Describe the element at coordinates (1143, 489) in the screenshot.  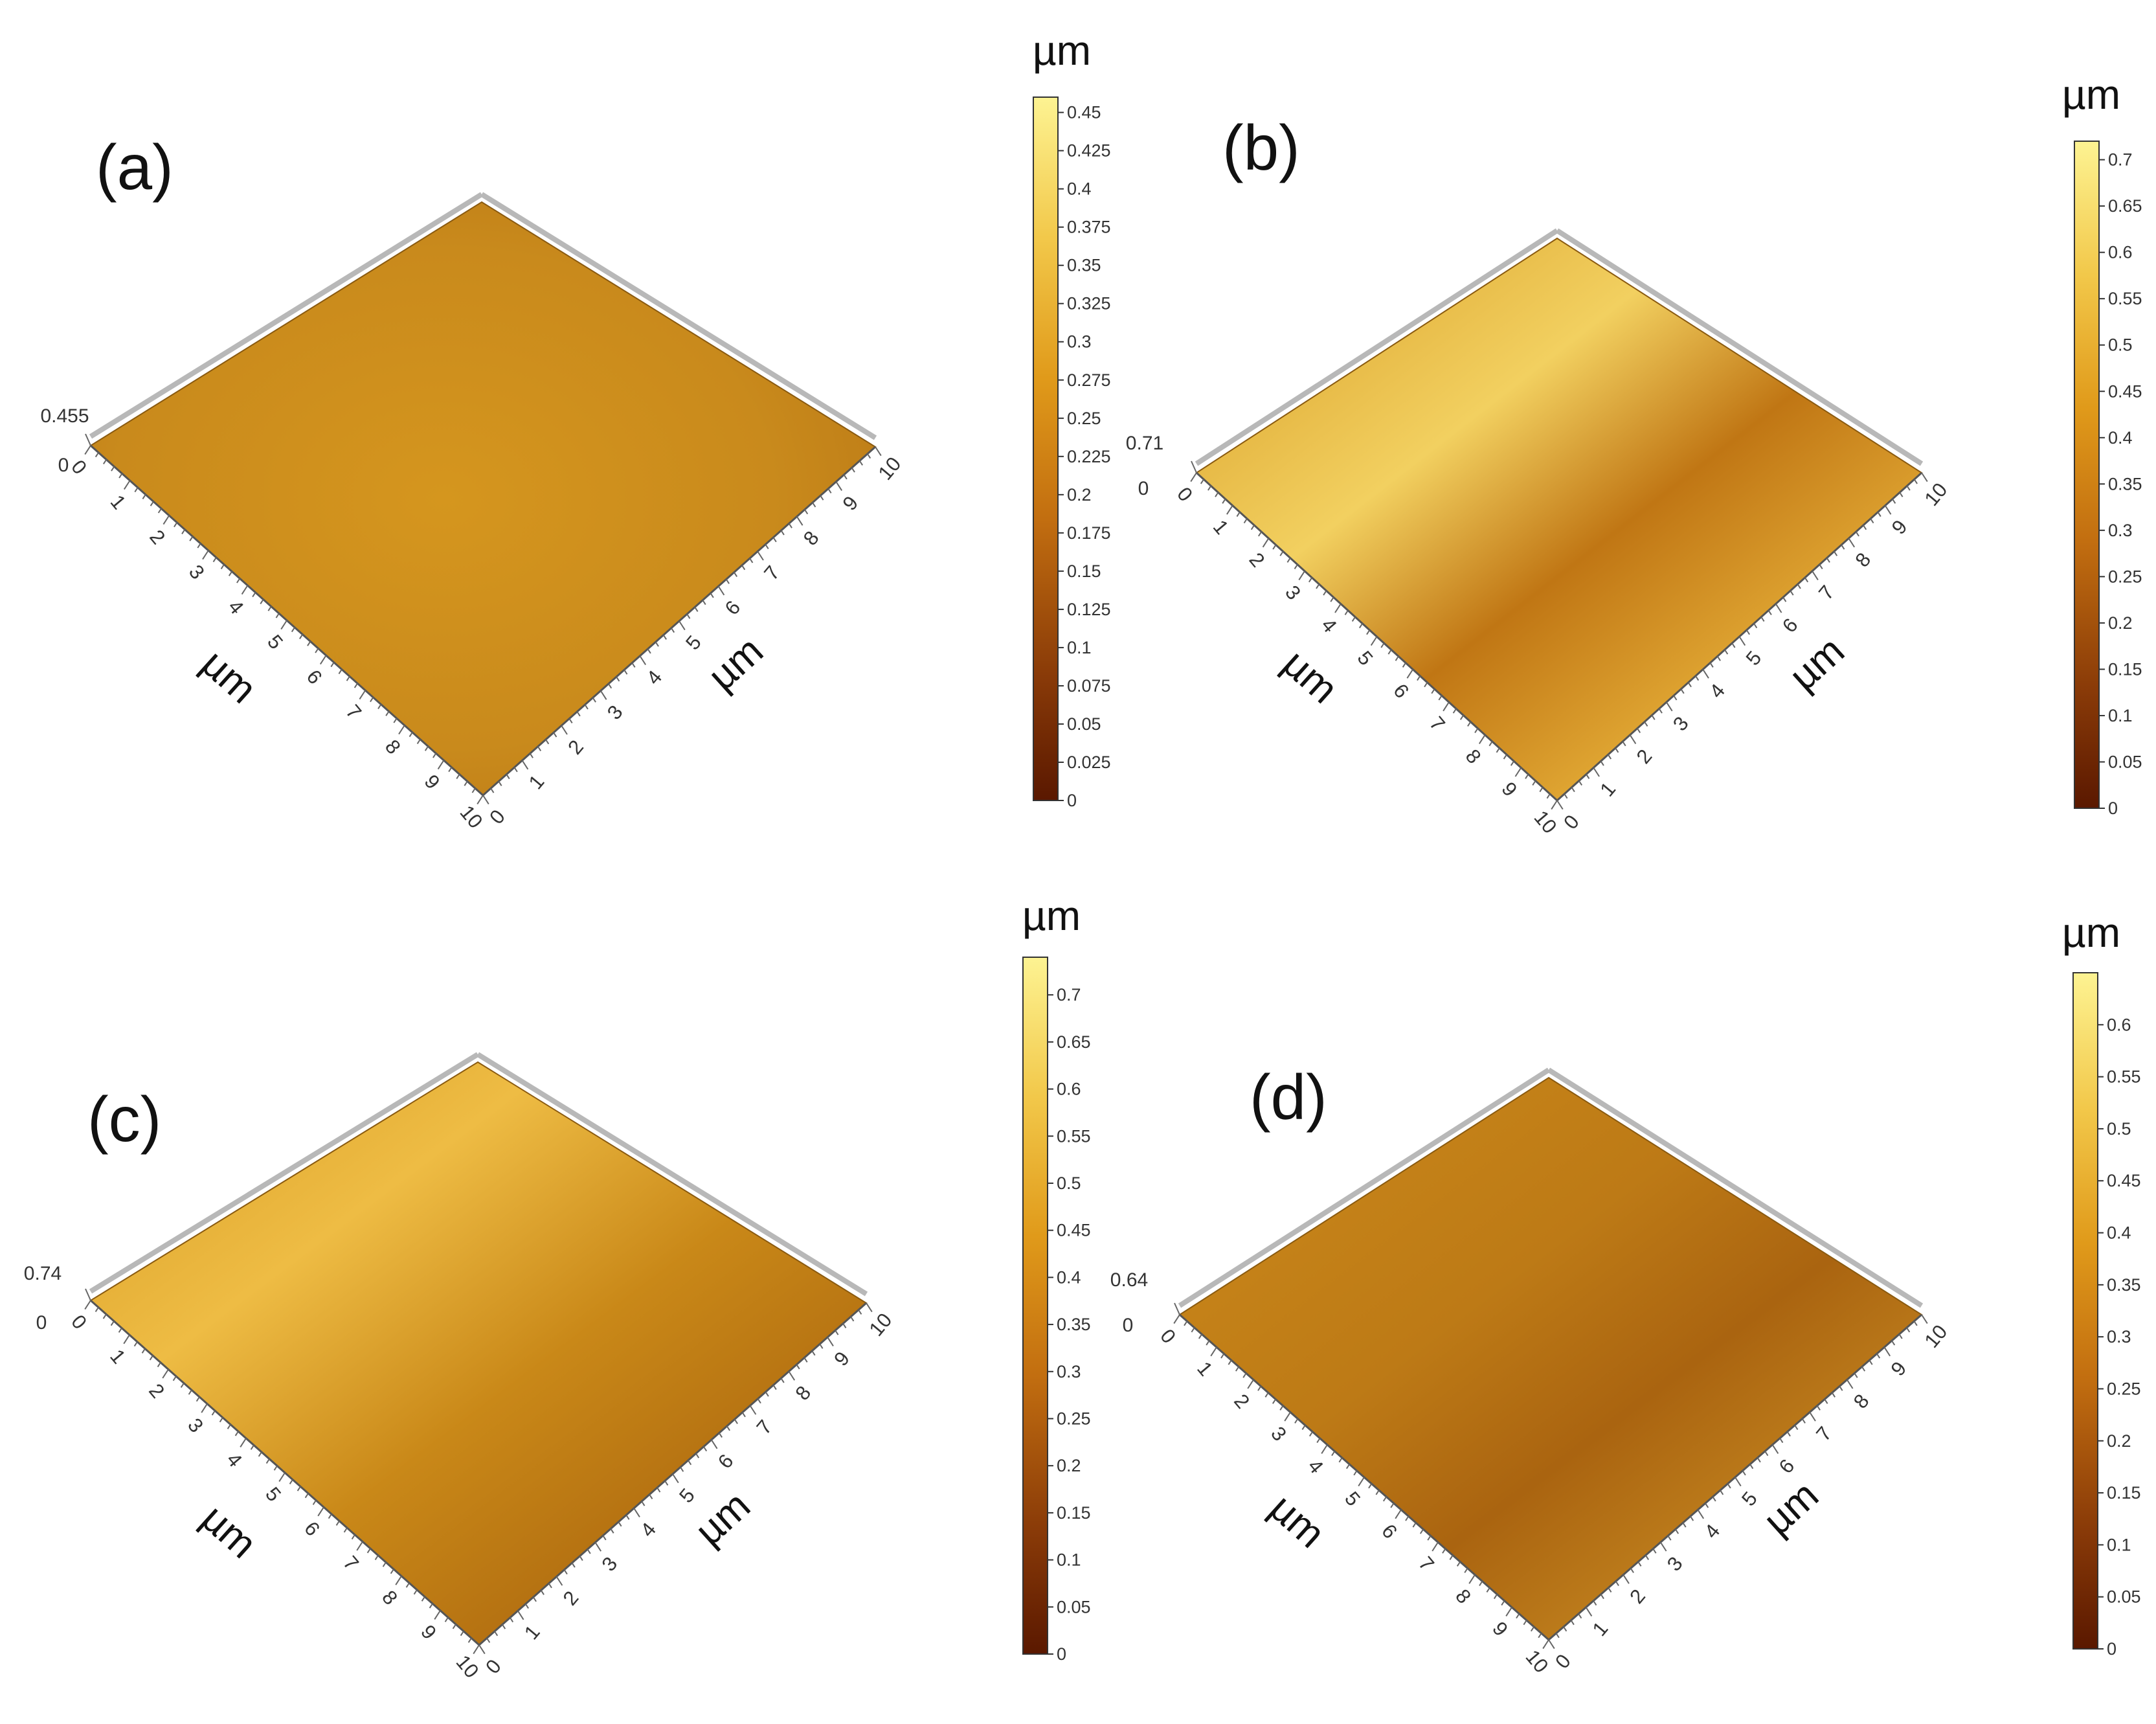
I see `z-zero-label: 0` at that location.